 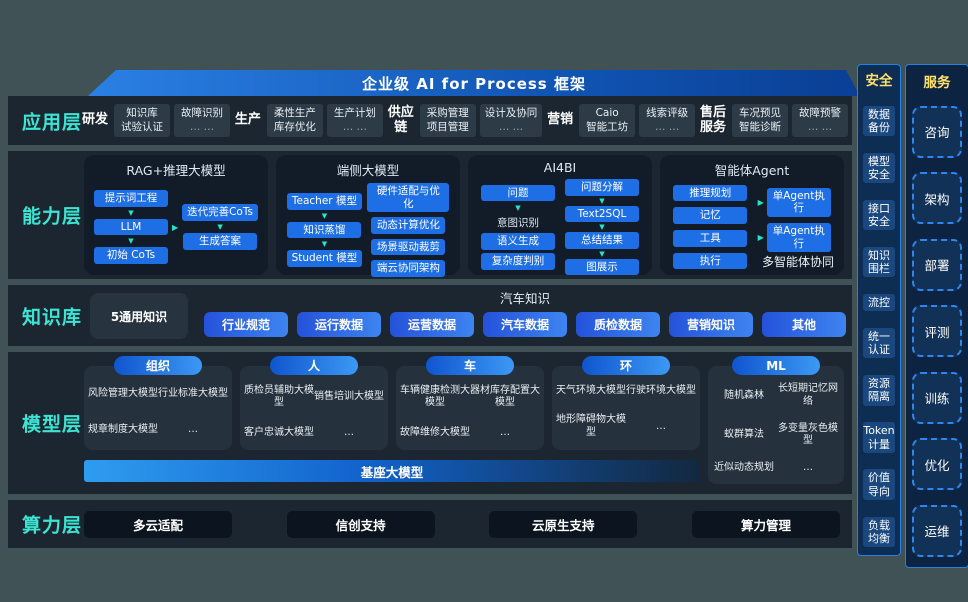 I want to click on model-item: 风险管理大模型, so click(x=123, y=393).